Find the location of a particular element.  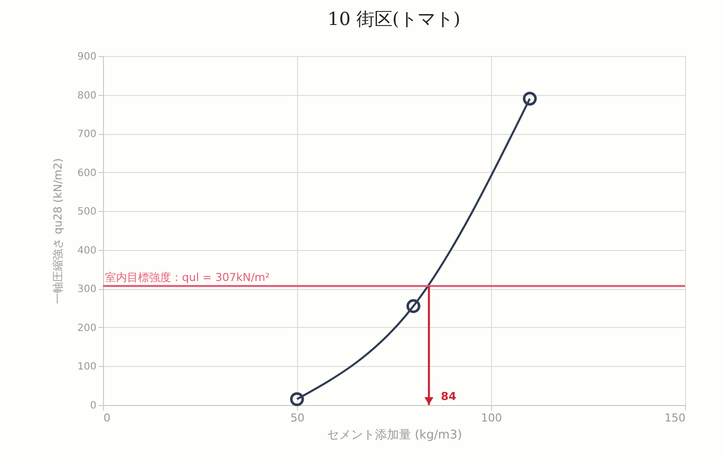

y-tick-label: 100 is located at coordinates (86, 367).